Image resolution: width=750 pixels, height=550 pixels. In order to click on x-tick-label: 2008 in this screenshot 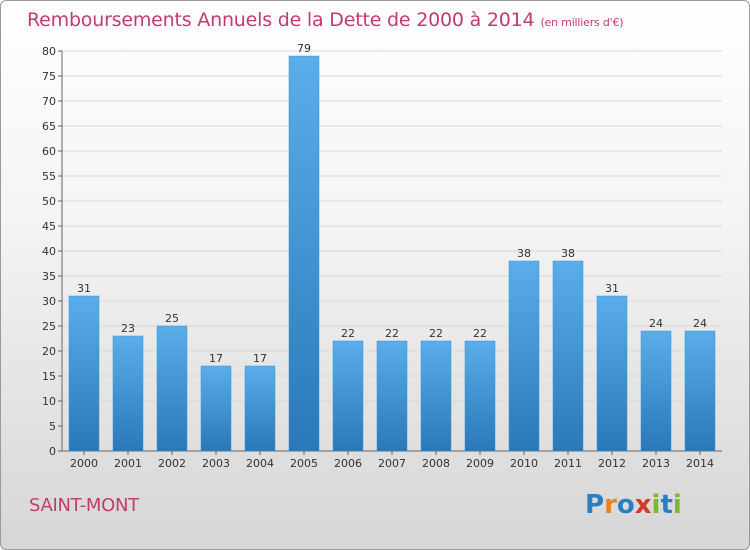, I will do `click(436, 463)`.